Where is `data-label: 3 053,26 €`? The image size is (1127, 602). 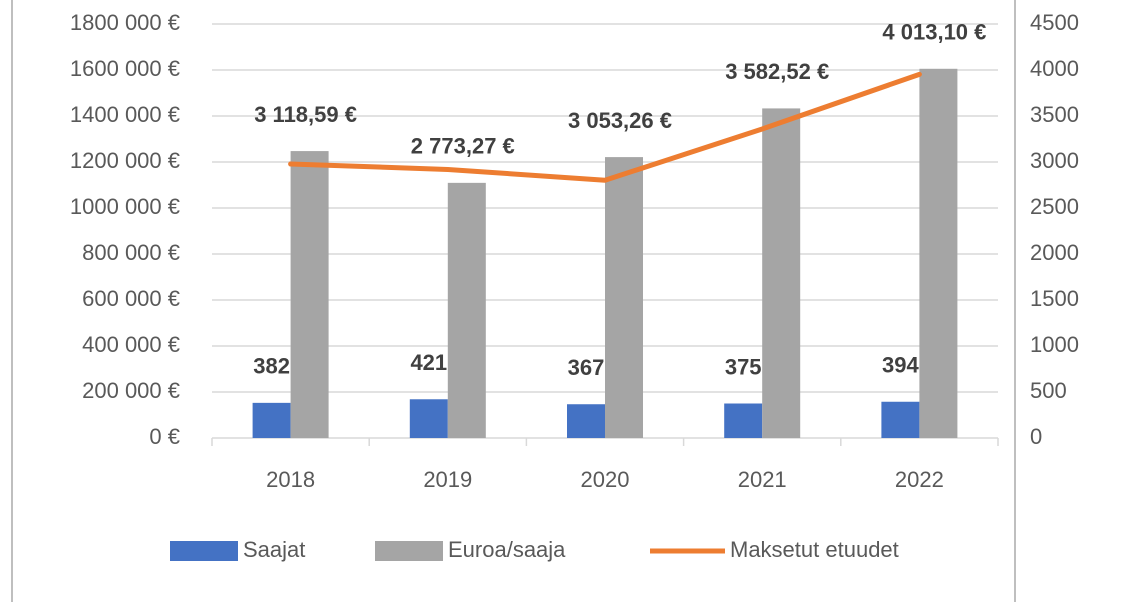 data-label: 3 053,26 € is located at coordinates (620, 120).